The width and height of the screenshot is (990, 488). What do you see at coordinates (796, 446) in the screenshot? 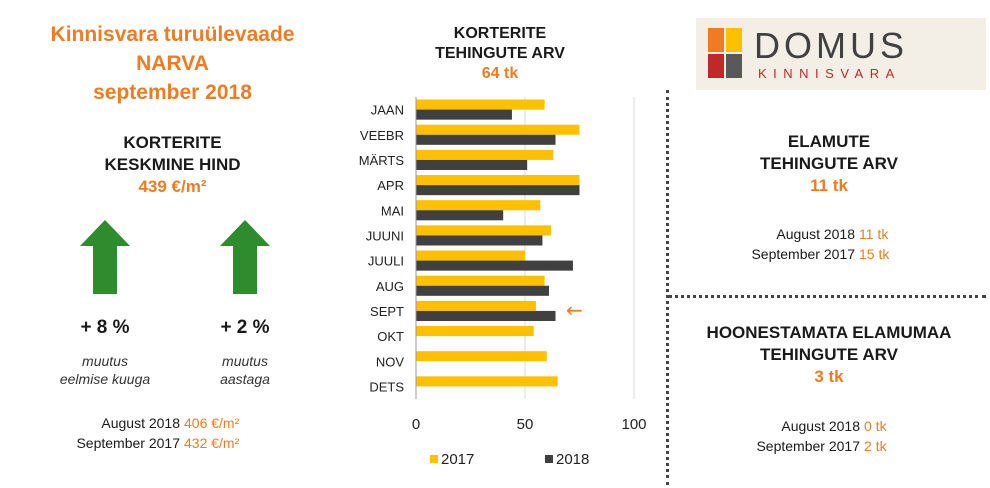
I see `compare-row: September 2017 2 tk` at bounding box center [796, 446].